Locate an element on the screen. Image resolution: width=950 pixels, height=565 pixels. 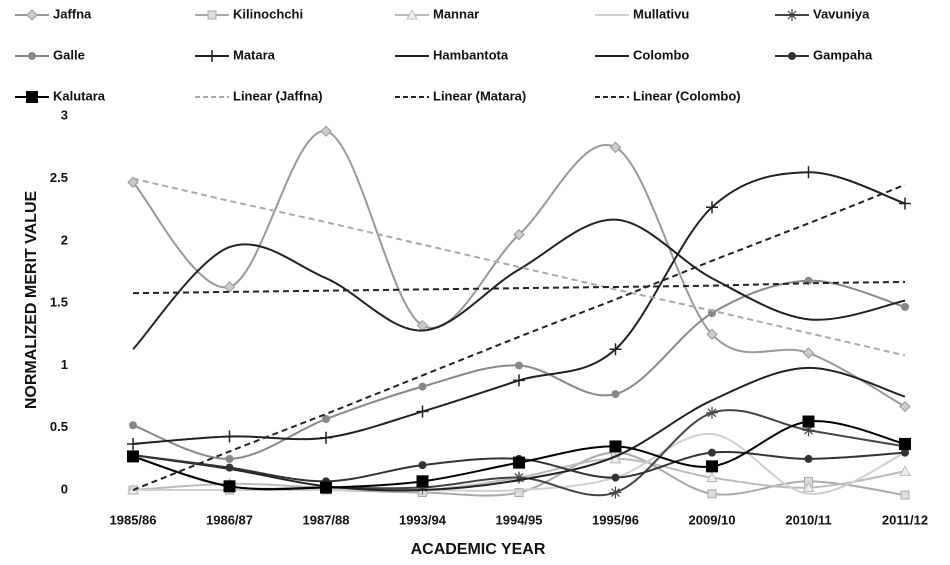
legend-label: Matara is located at coordinates (254, 54).